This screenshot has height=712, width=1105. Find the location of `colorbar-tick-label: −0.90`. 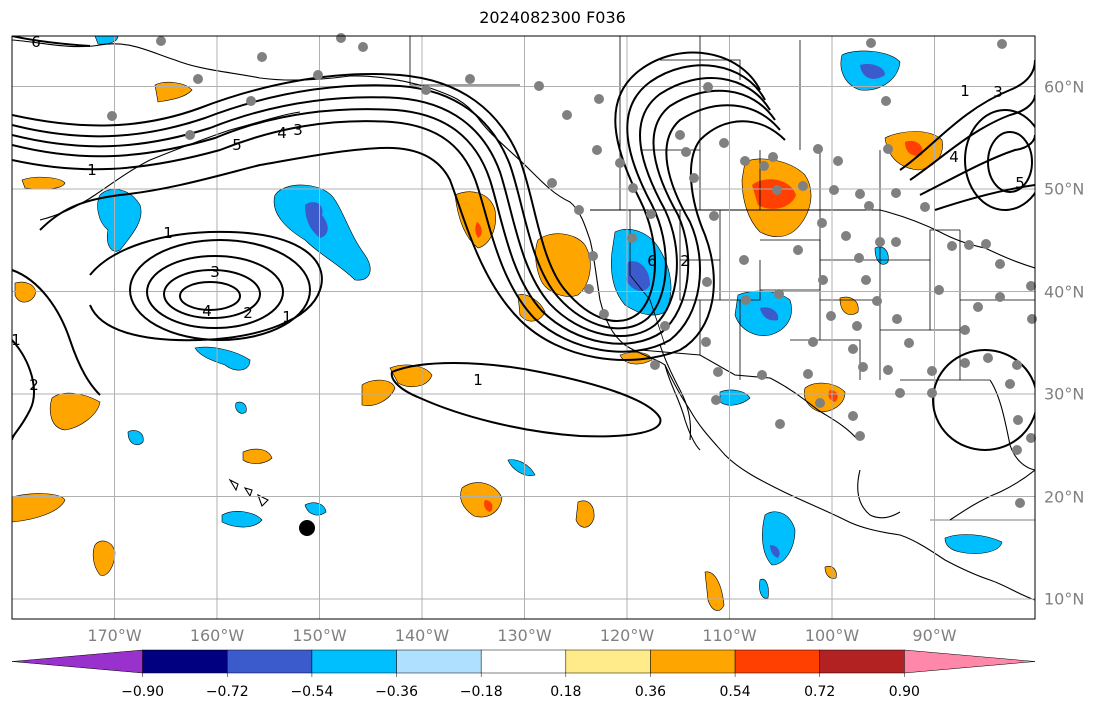

colorbar-tick-label: −0.90 is located at coordinates (143, 692).